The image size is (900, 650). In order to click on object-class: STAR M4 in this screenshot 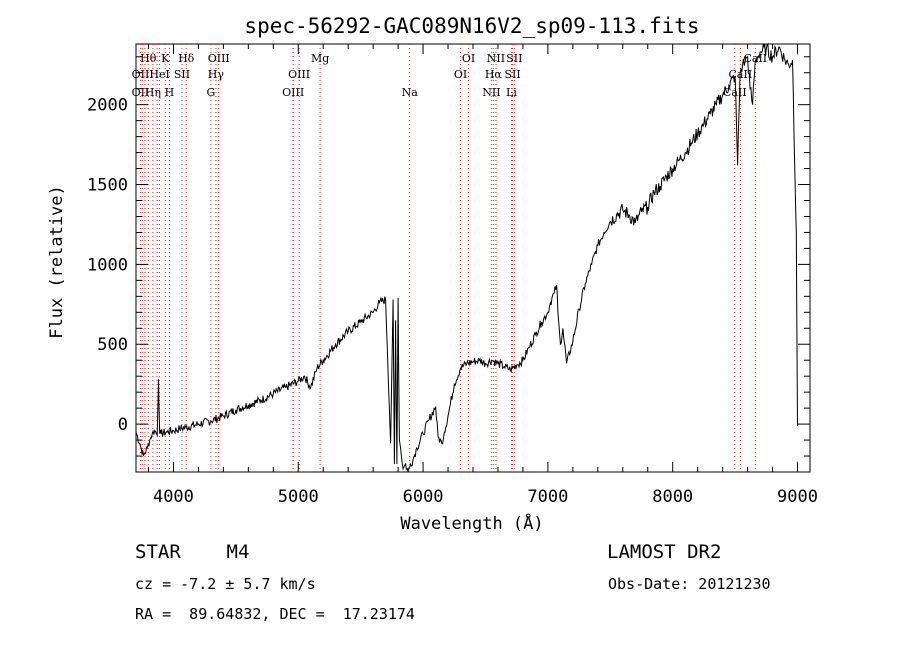, I will do `click(192, 552)`.